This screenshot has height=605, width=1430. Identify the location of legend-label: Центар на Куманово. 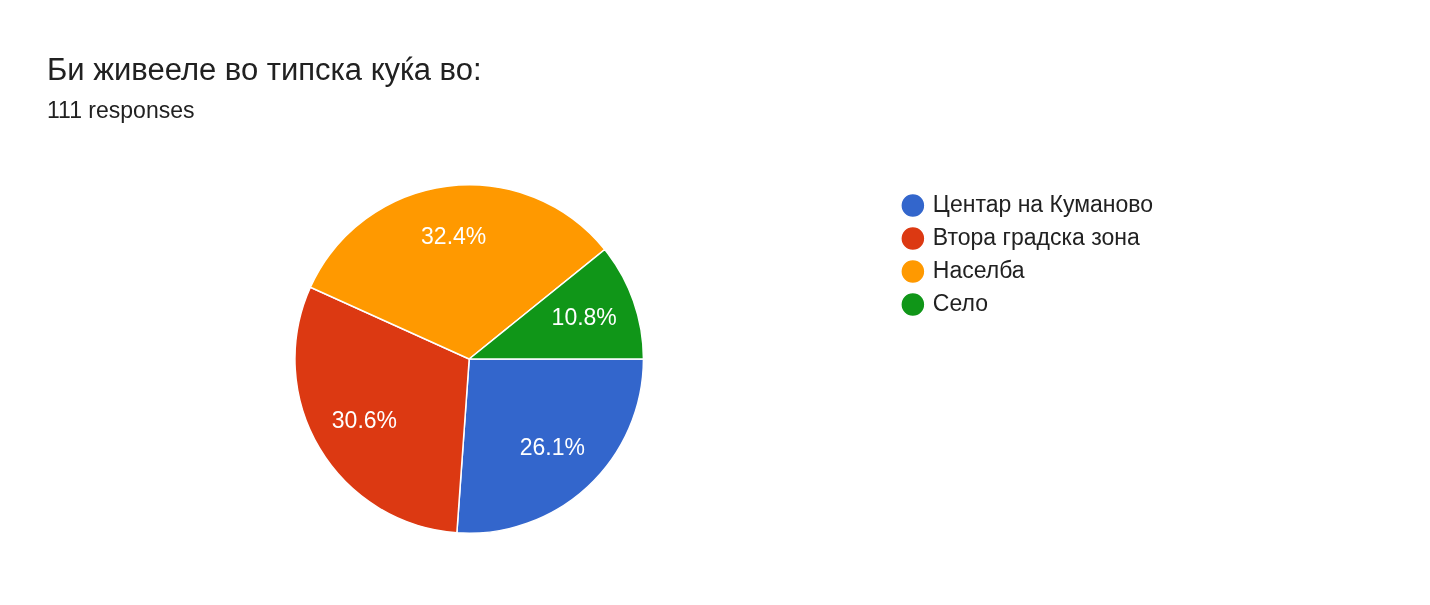
(1043, 203).